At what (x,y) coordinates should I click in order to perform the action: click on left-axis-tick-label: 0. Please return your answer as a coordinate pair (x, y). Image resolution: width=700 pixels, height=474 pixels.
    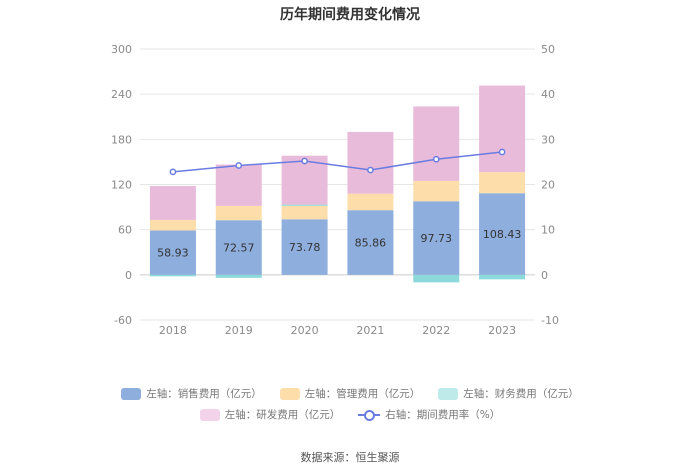
    Looking at the image, I should click on (128, 275).